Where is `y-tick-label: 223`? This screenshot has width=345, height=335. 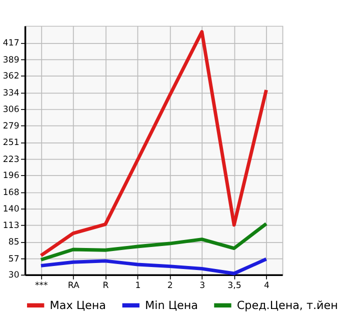 y-tick-label: 223 is located at coordinates (11, 159).